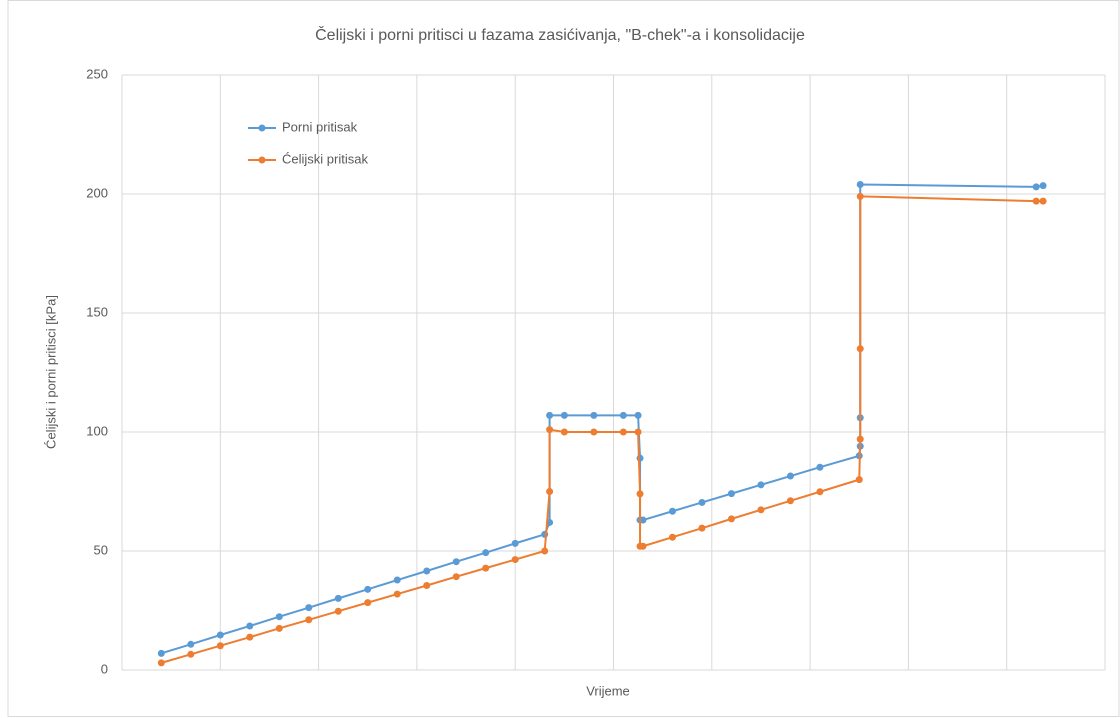  I want to click on y-tick-label: 250, so click(97, 73).